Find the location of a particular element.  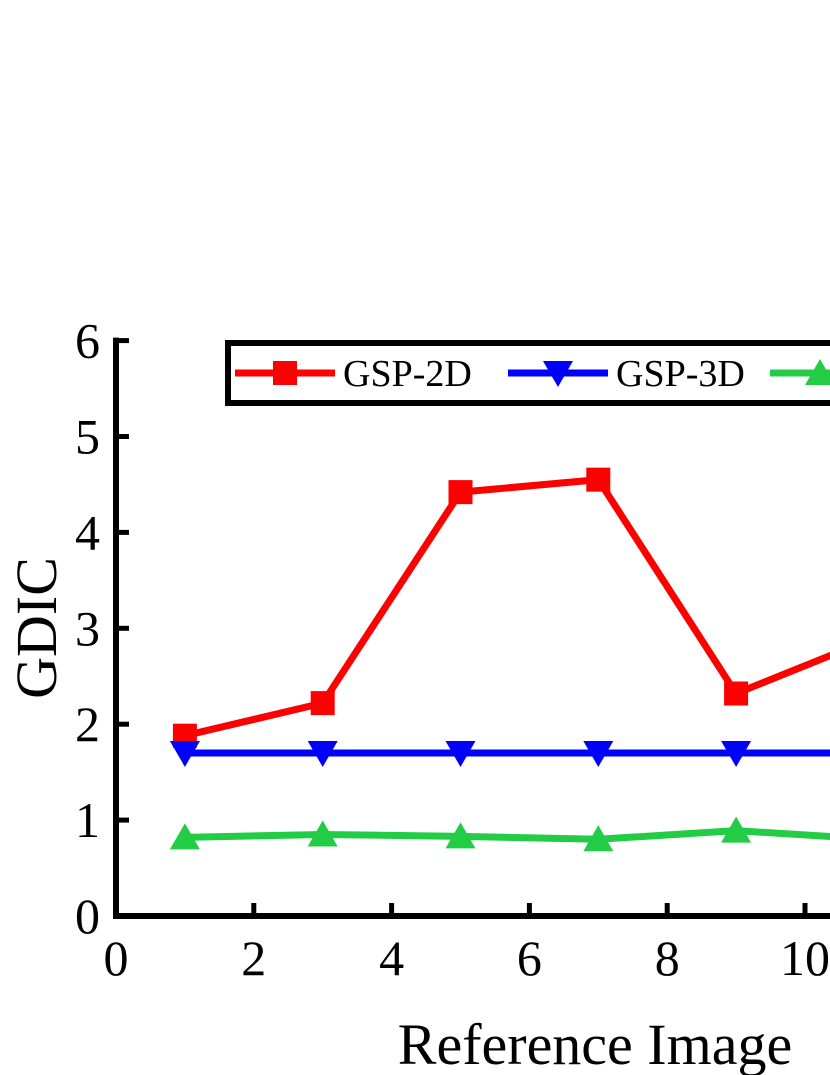

legend: GSP-2D GSP-3D is located at coordinates (527, 373).